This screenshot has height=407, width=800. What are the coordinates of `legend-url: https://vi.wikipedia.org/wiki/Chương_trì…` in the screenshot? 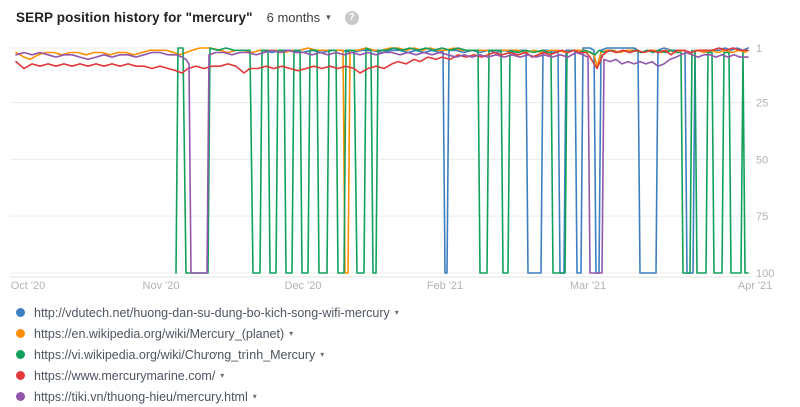 It's located at (175, 354).